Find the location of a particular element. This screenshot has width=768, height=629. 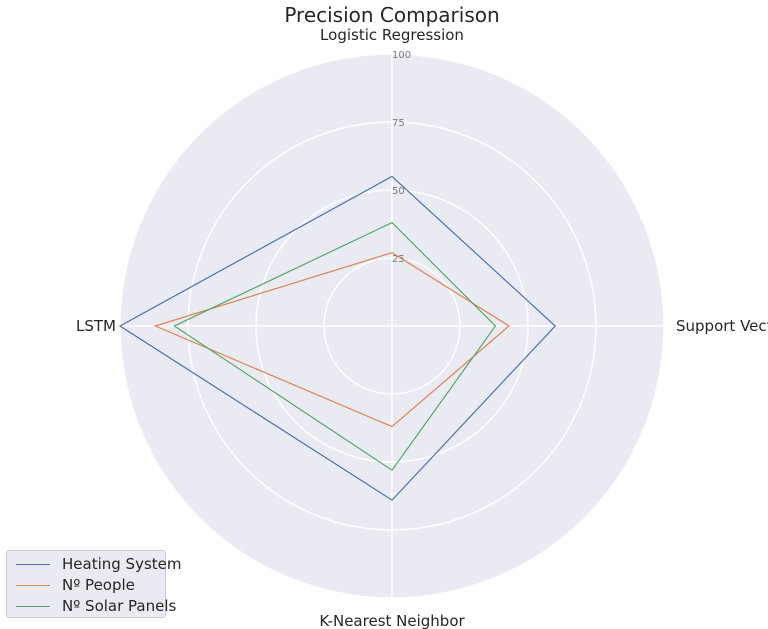

category-label: LSTM is located at coordinates (96, 326).